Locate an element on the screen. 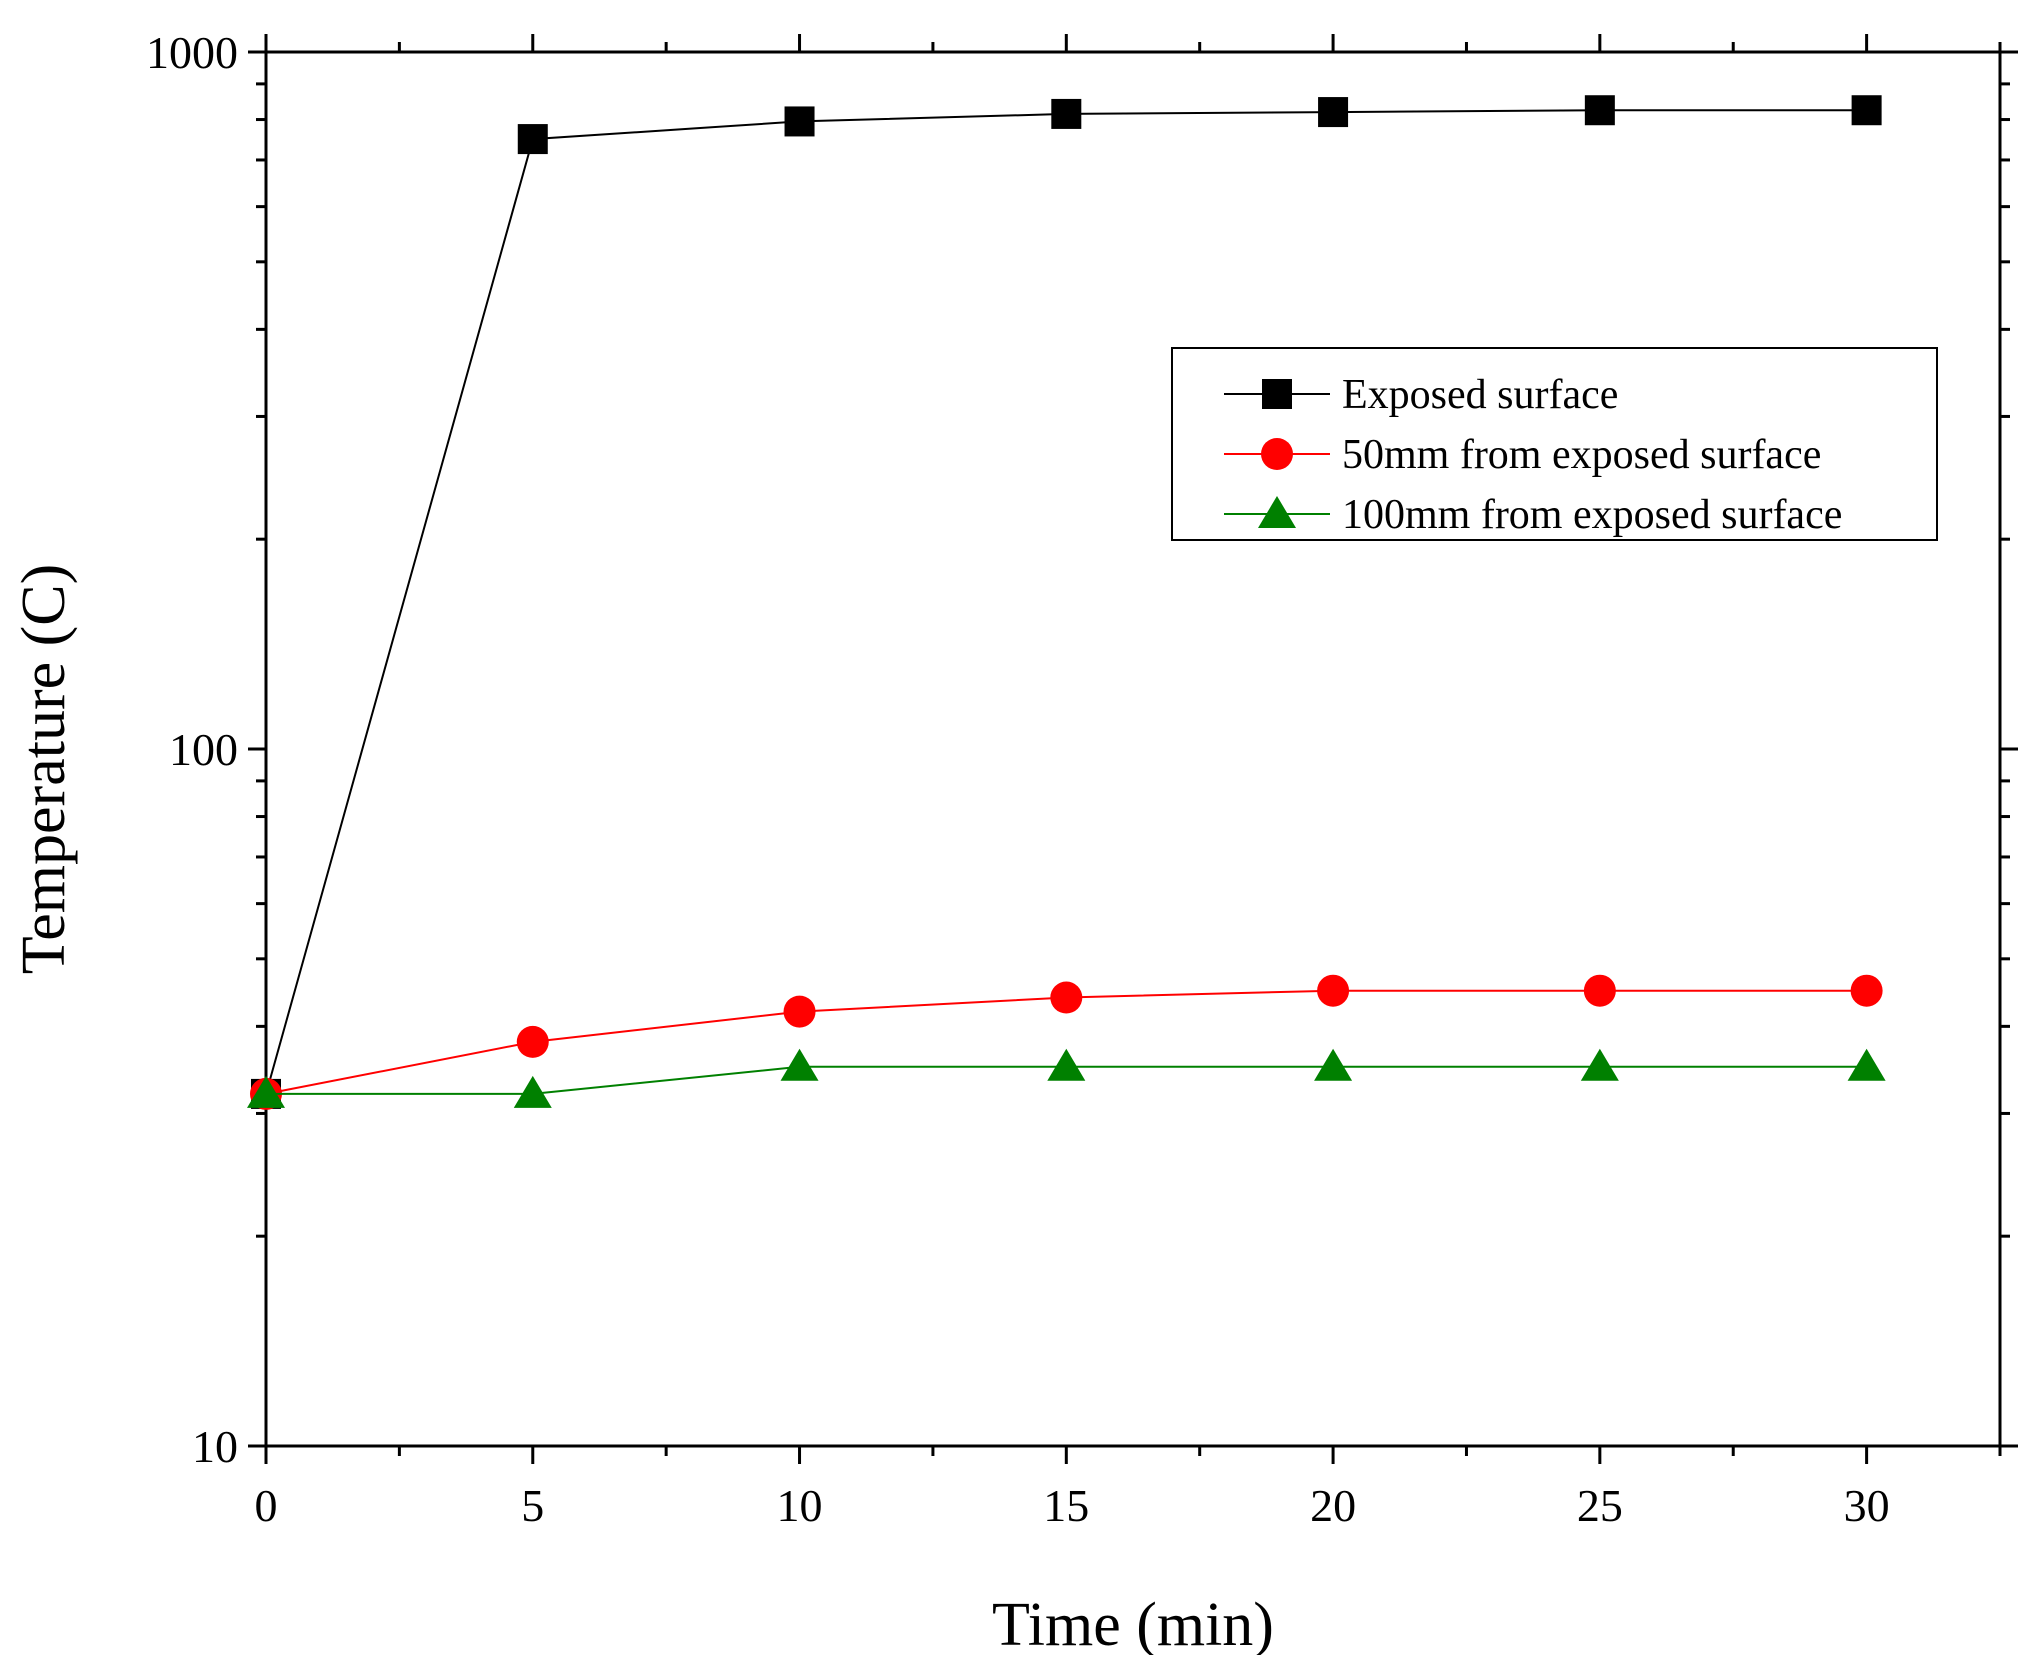 The height and width of the screenshot is (1660, 2019). legend-item: Exposed surface is located at coordinates (1421, 395).